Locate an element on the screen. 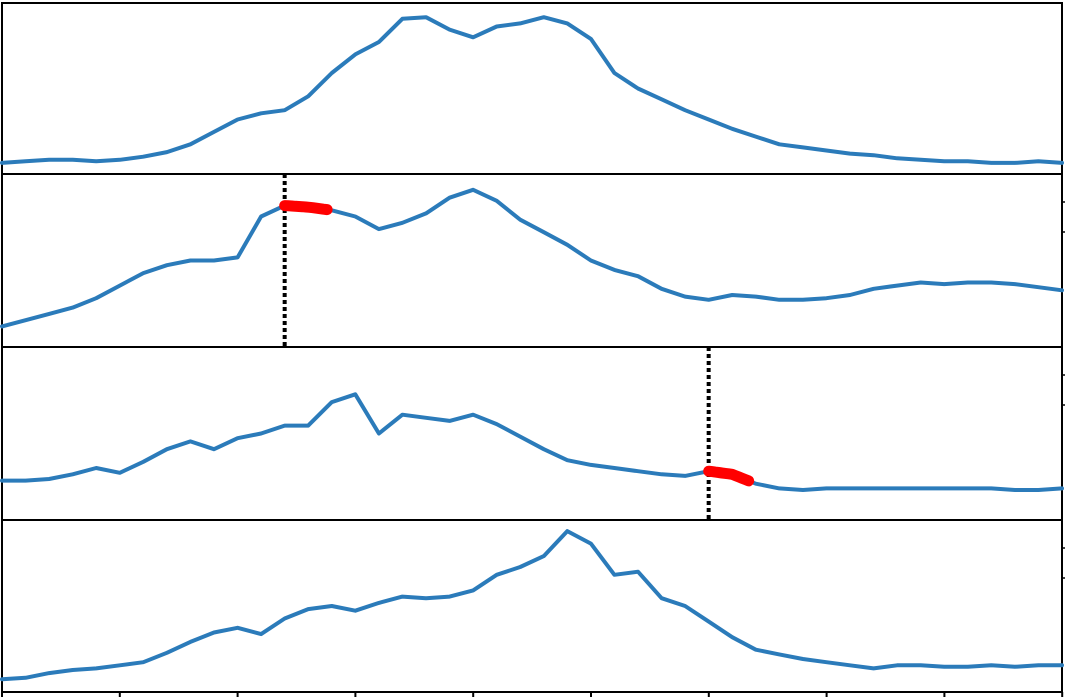 The height and width of the screenshot is (697, 1065). x-axis-ticks is located at coordinates (532, 694).